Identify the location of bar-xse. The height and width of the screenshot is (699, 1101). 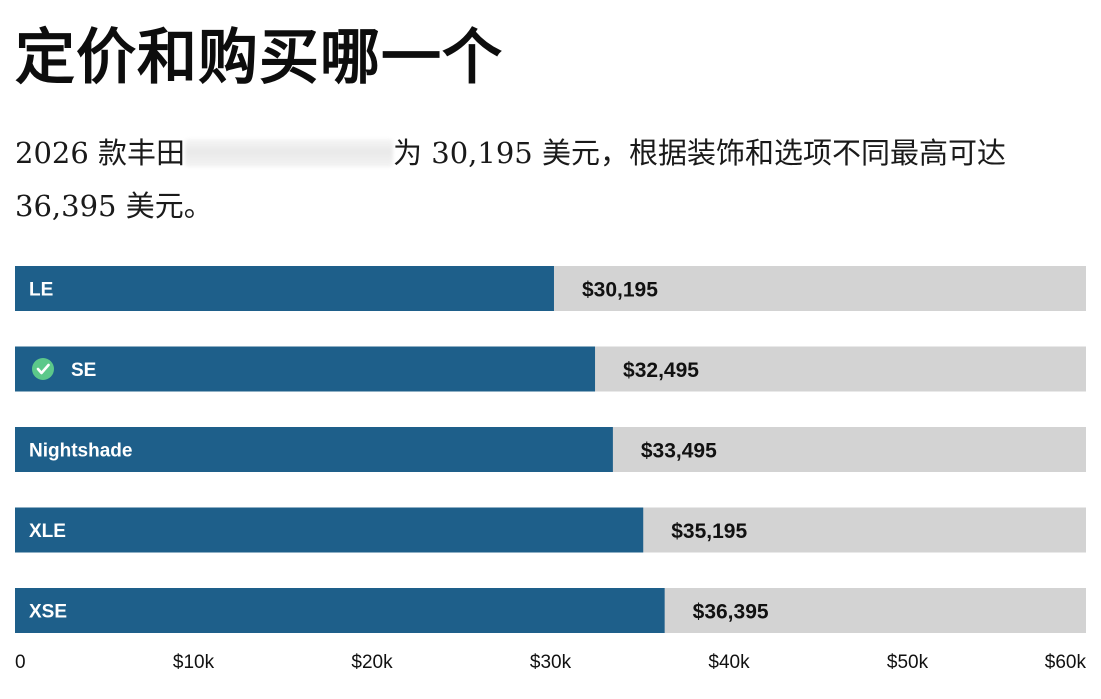
(340, 610).